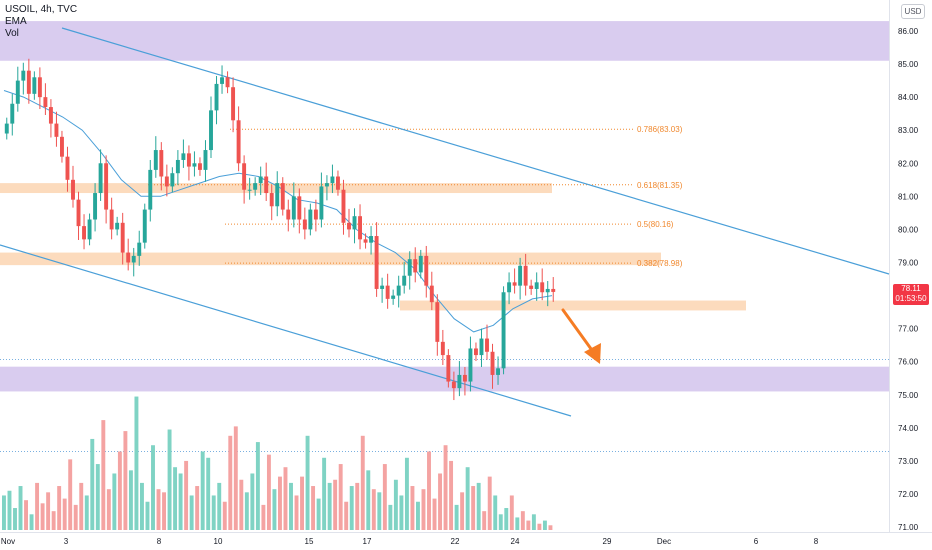 This screenshot has width=932, height=550. What do you see at coordinates (309, 541) in the screenshot?
I see `time-tick-4: 15` at bounding box center [309, 541].